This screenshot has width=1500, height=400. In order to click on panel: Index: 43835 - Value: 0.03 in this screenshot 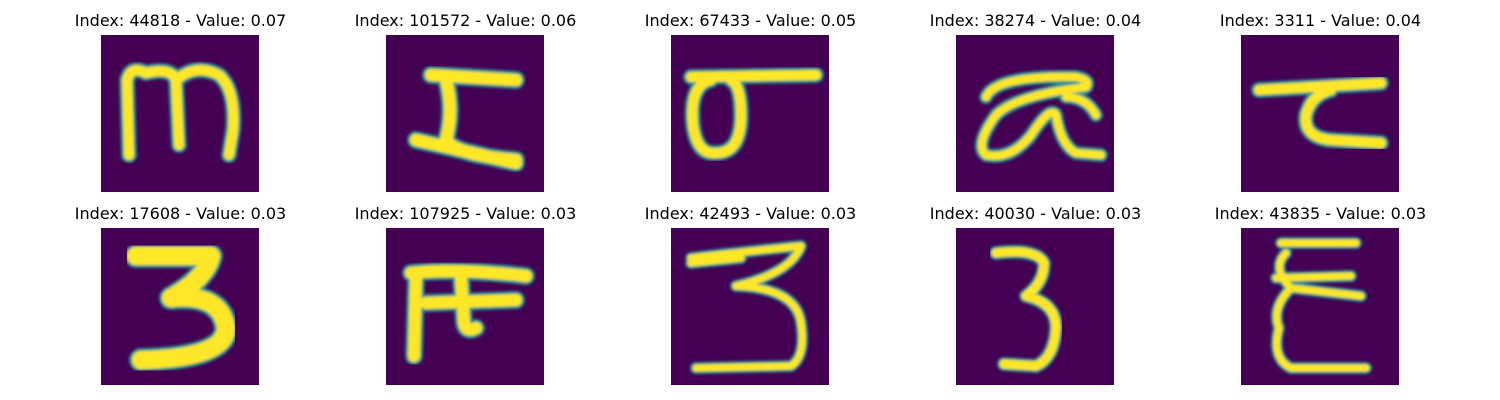, I will do `click(1320, 288)`.